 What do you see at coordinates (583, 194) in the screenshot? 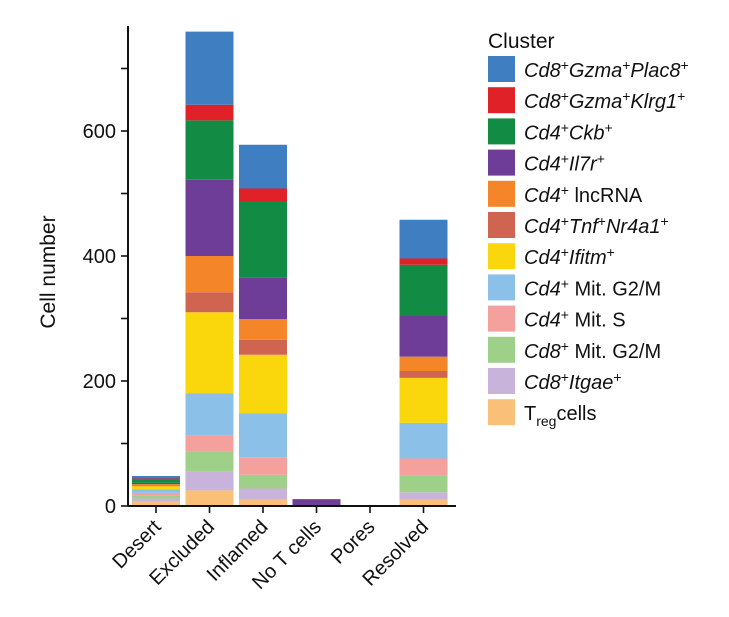
I see `legend-label: Cd4+ lncRNA` at bounding box center [583, 194].